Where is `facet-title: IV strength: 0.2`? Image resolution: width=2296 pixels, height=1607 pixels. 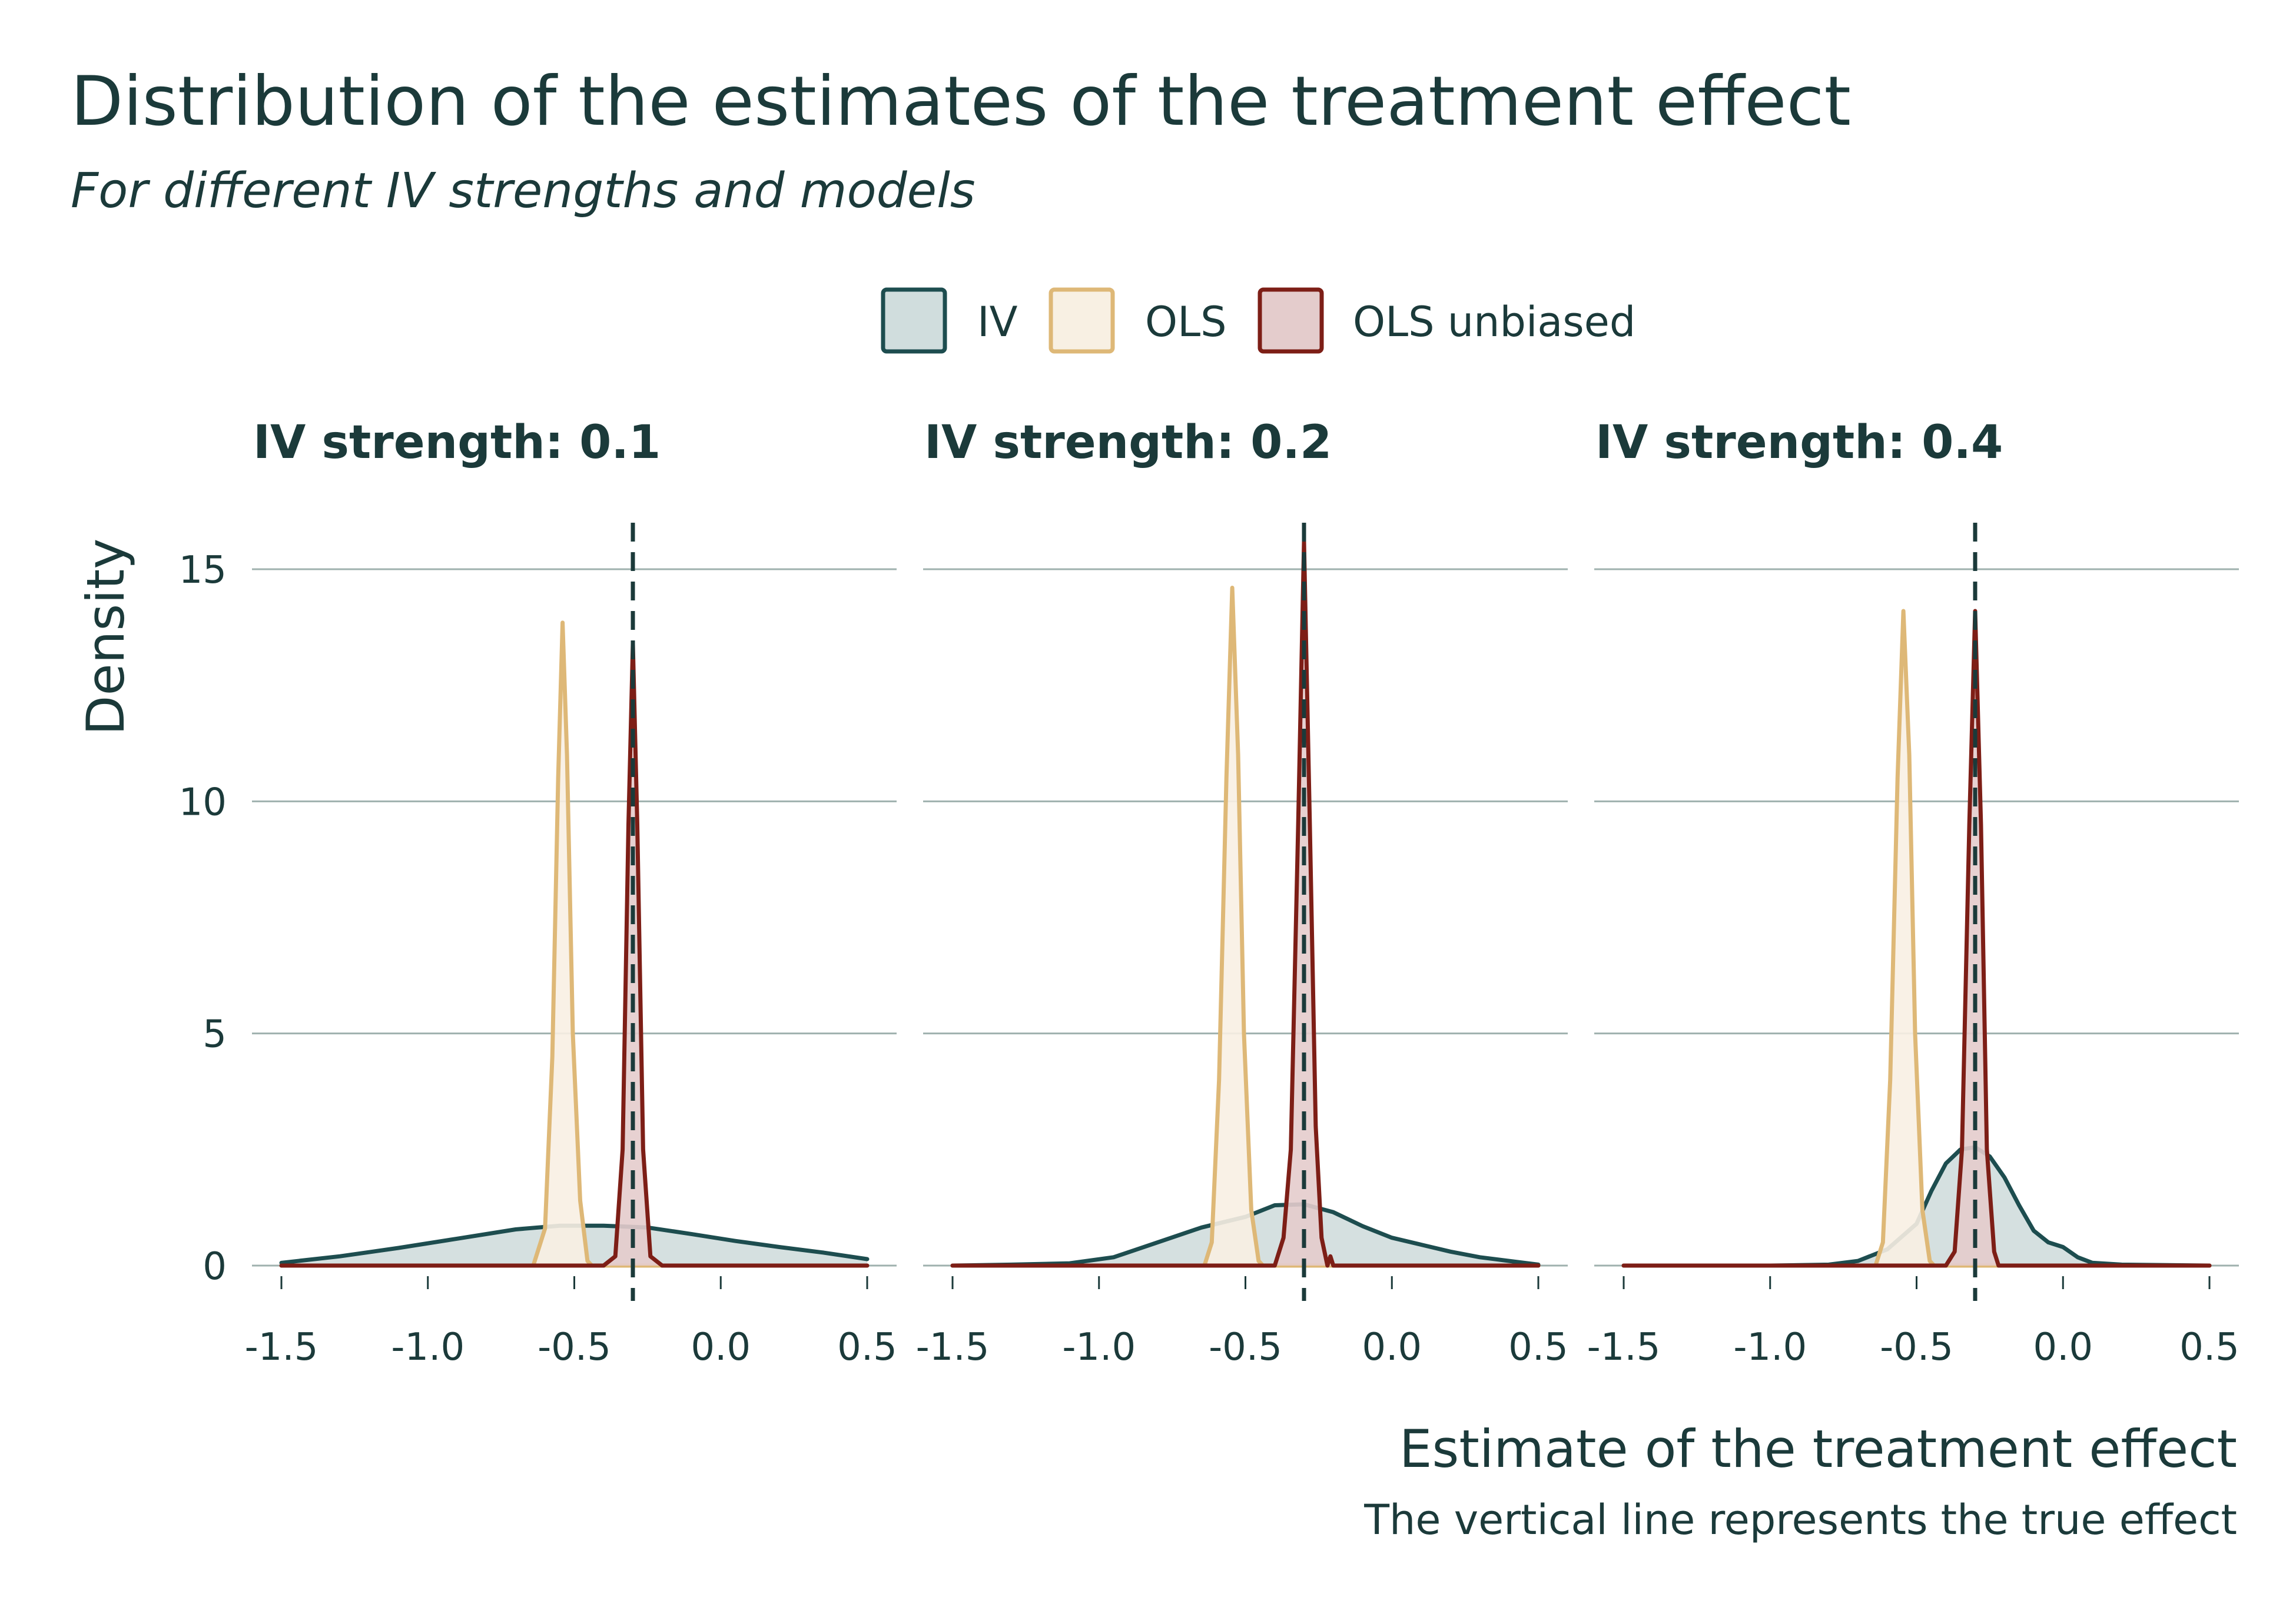
facet-title: IV strength: 0.2 is located at coordinates (1128, 442).